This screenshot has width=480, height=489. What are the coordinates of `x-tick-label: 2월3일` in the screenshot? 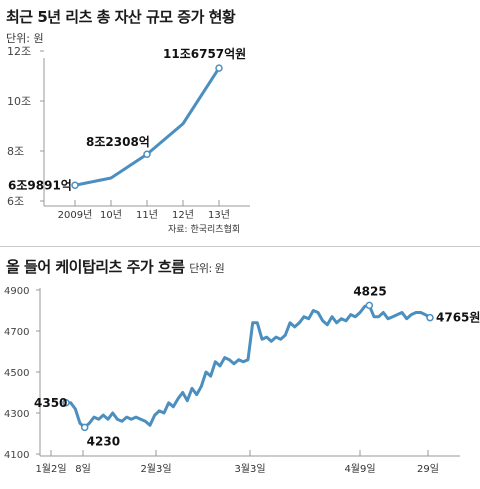 It's located at (155, 469).